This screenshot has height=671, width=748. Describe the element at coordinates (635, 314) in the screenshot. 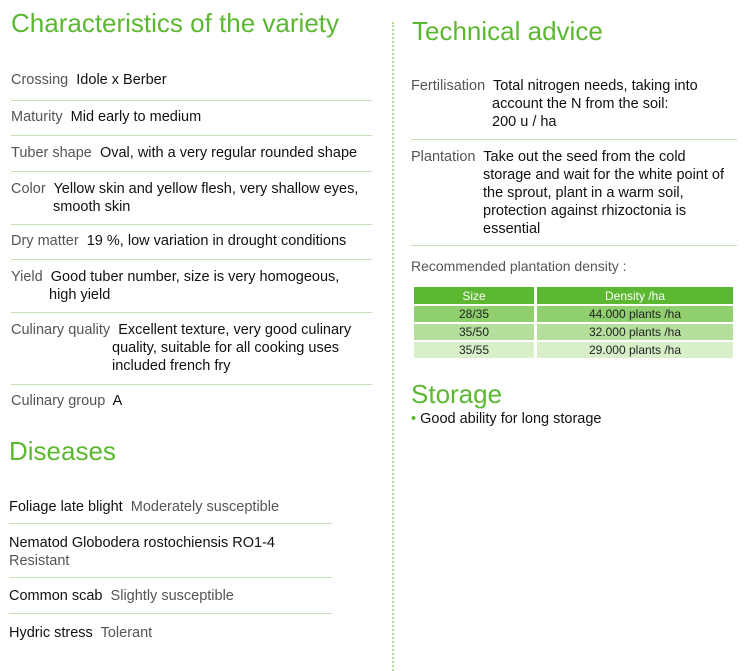

I see `density-value: 44.000 plants /ha` at that location.